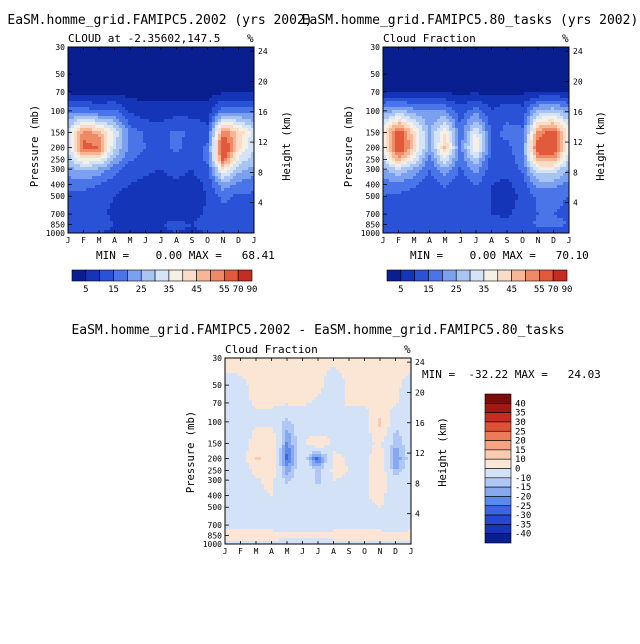 This screenshot has height=644, width=640. What do you see at coordinates (60, 47) in the screenshot?
I see `panel-2002-ptick-label: 30` at bounding box center [60, 47].